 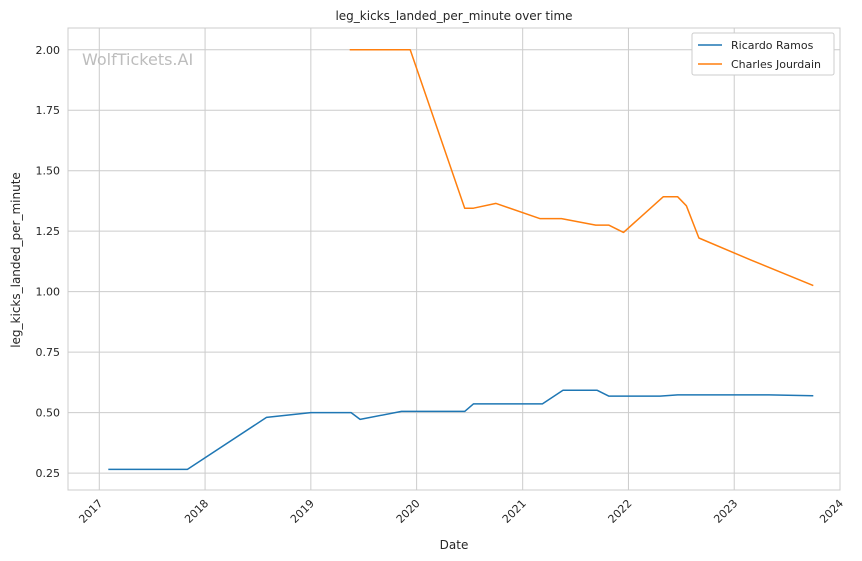 I want to click on y-tick-label: 1.25, so click(x=48, y=231).